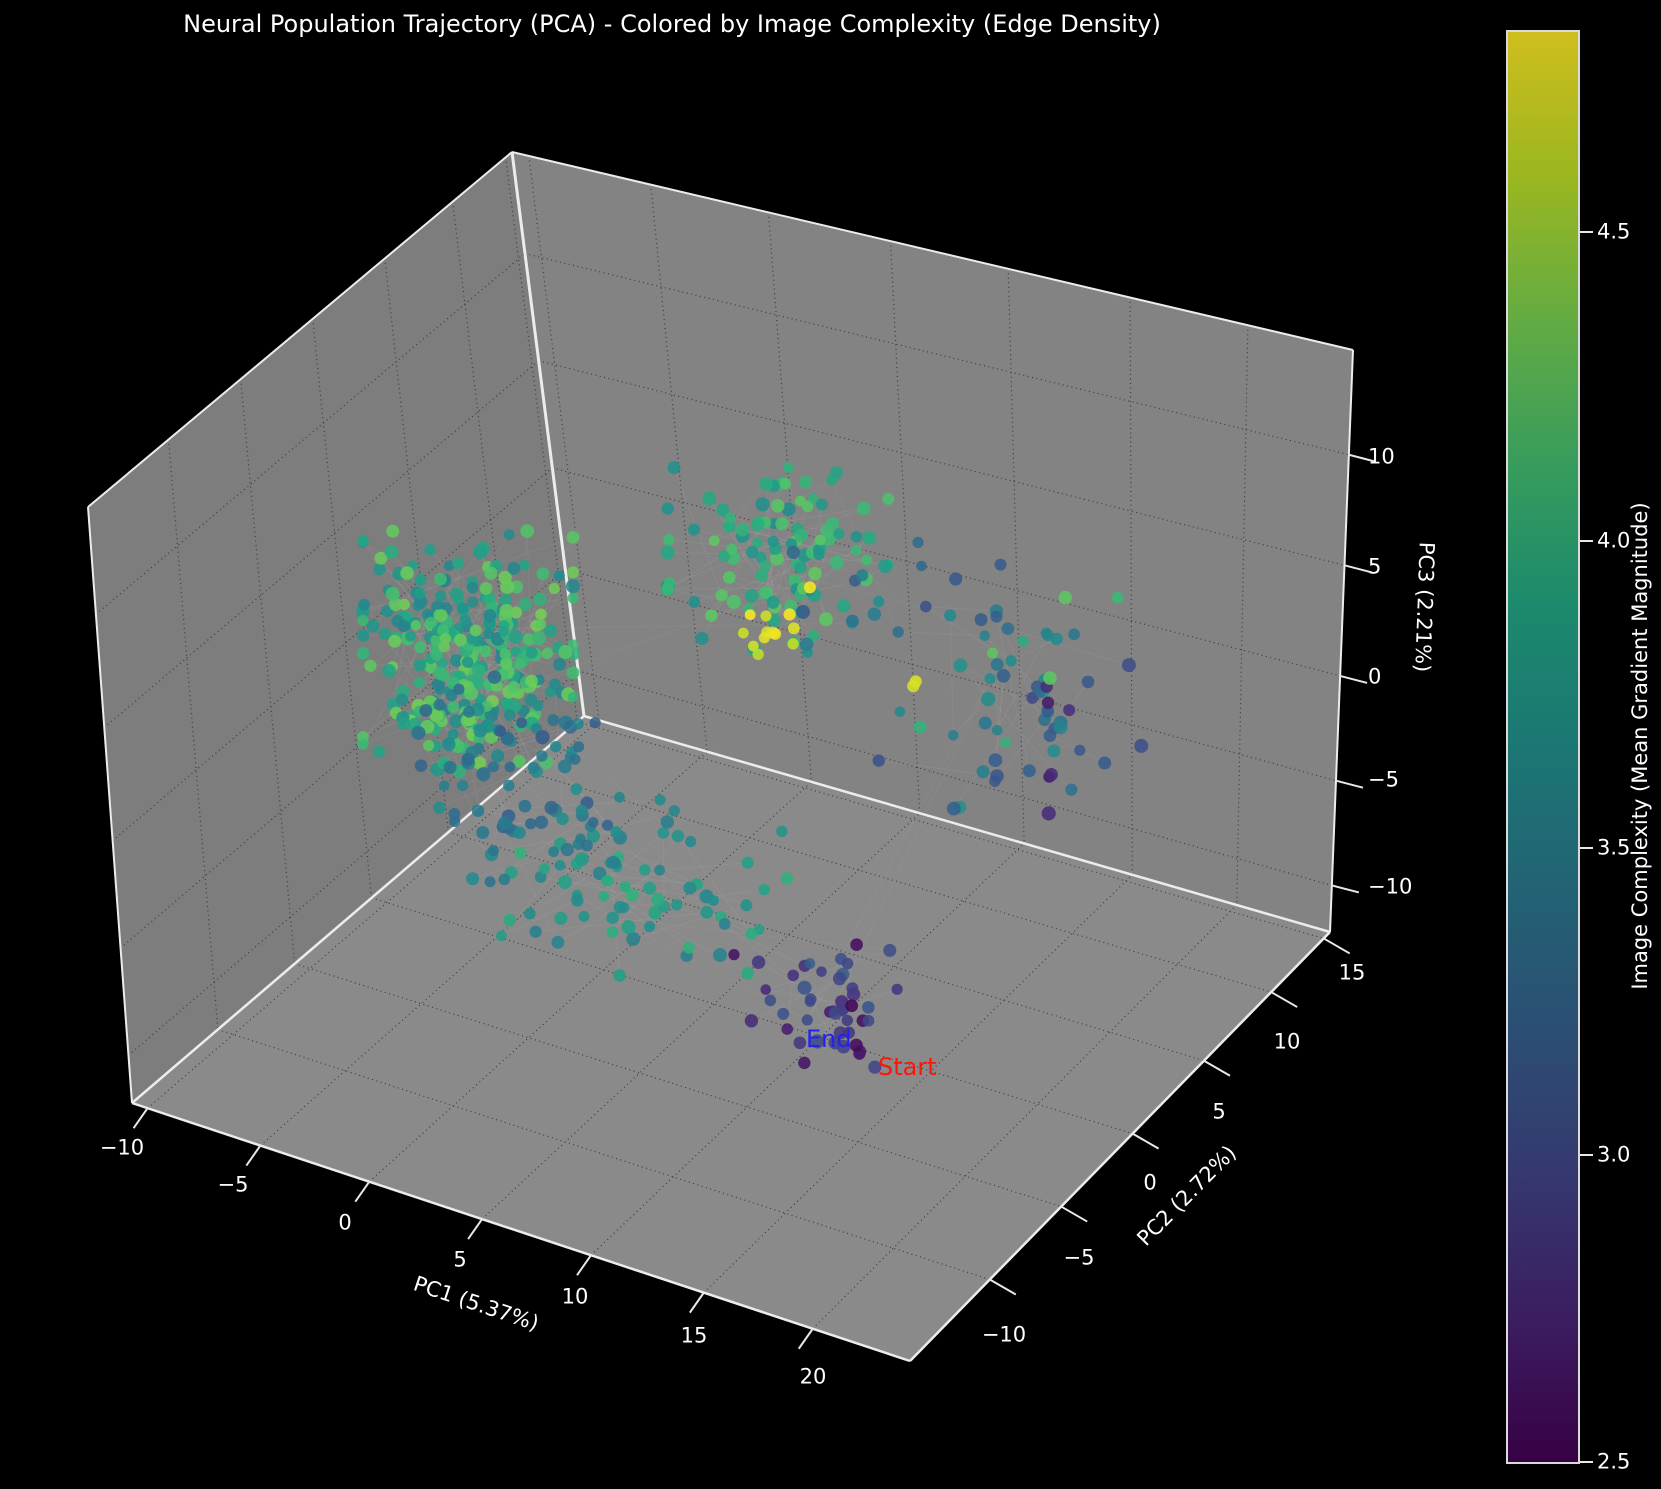 This screenshot has width=1661, height=1489. What do you see at coordinates (1375, 676) in the screenshot?
I see `pc3-tick-label: 0` at bounding box center [1375, 676].